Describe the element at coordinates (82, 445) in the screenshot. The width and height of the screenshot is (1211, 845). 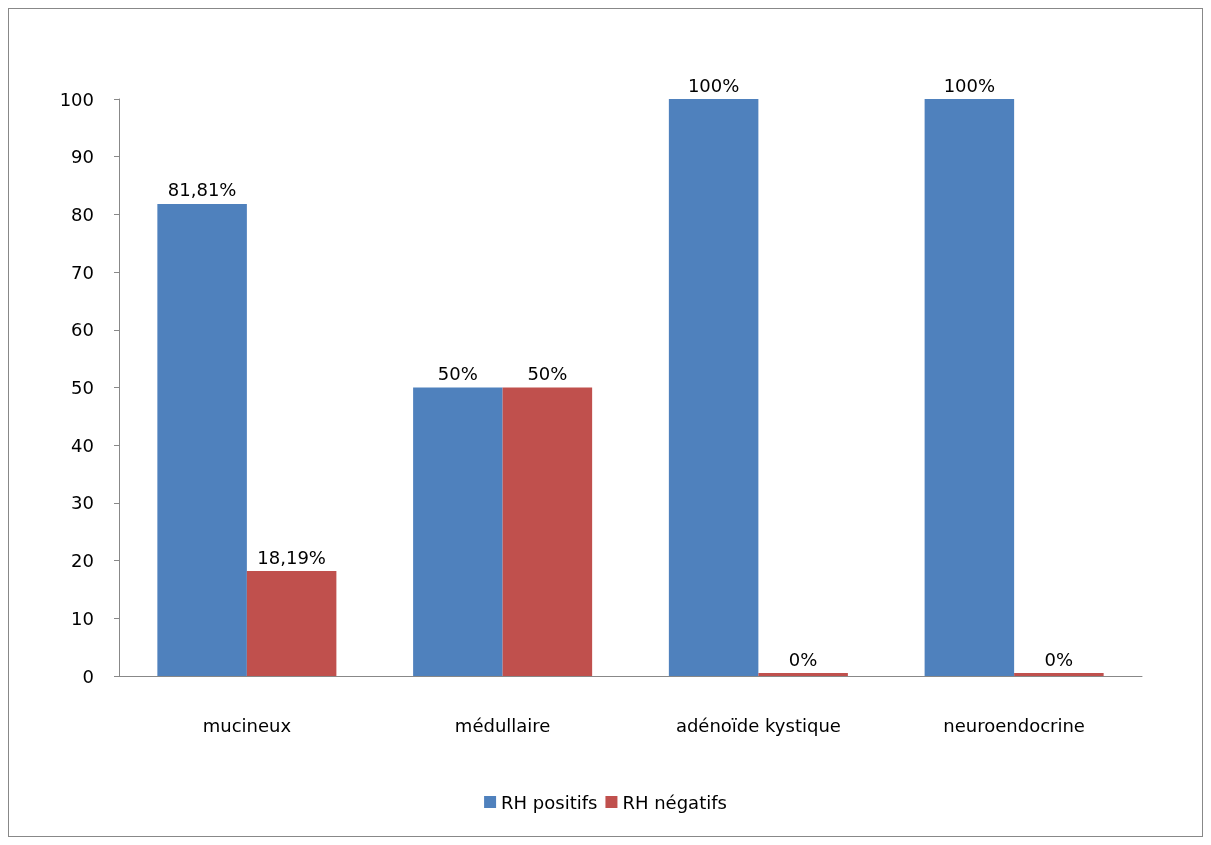
I see `y-tick-label: 40` at that location.